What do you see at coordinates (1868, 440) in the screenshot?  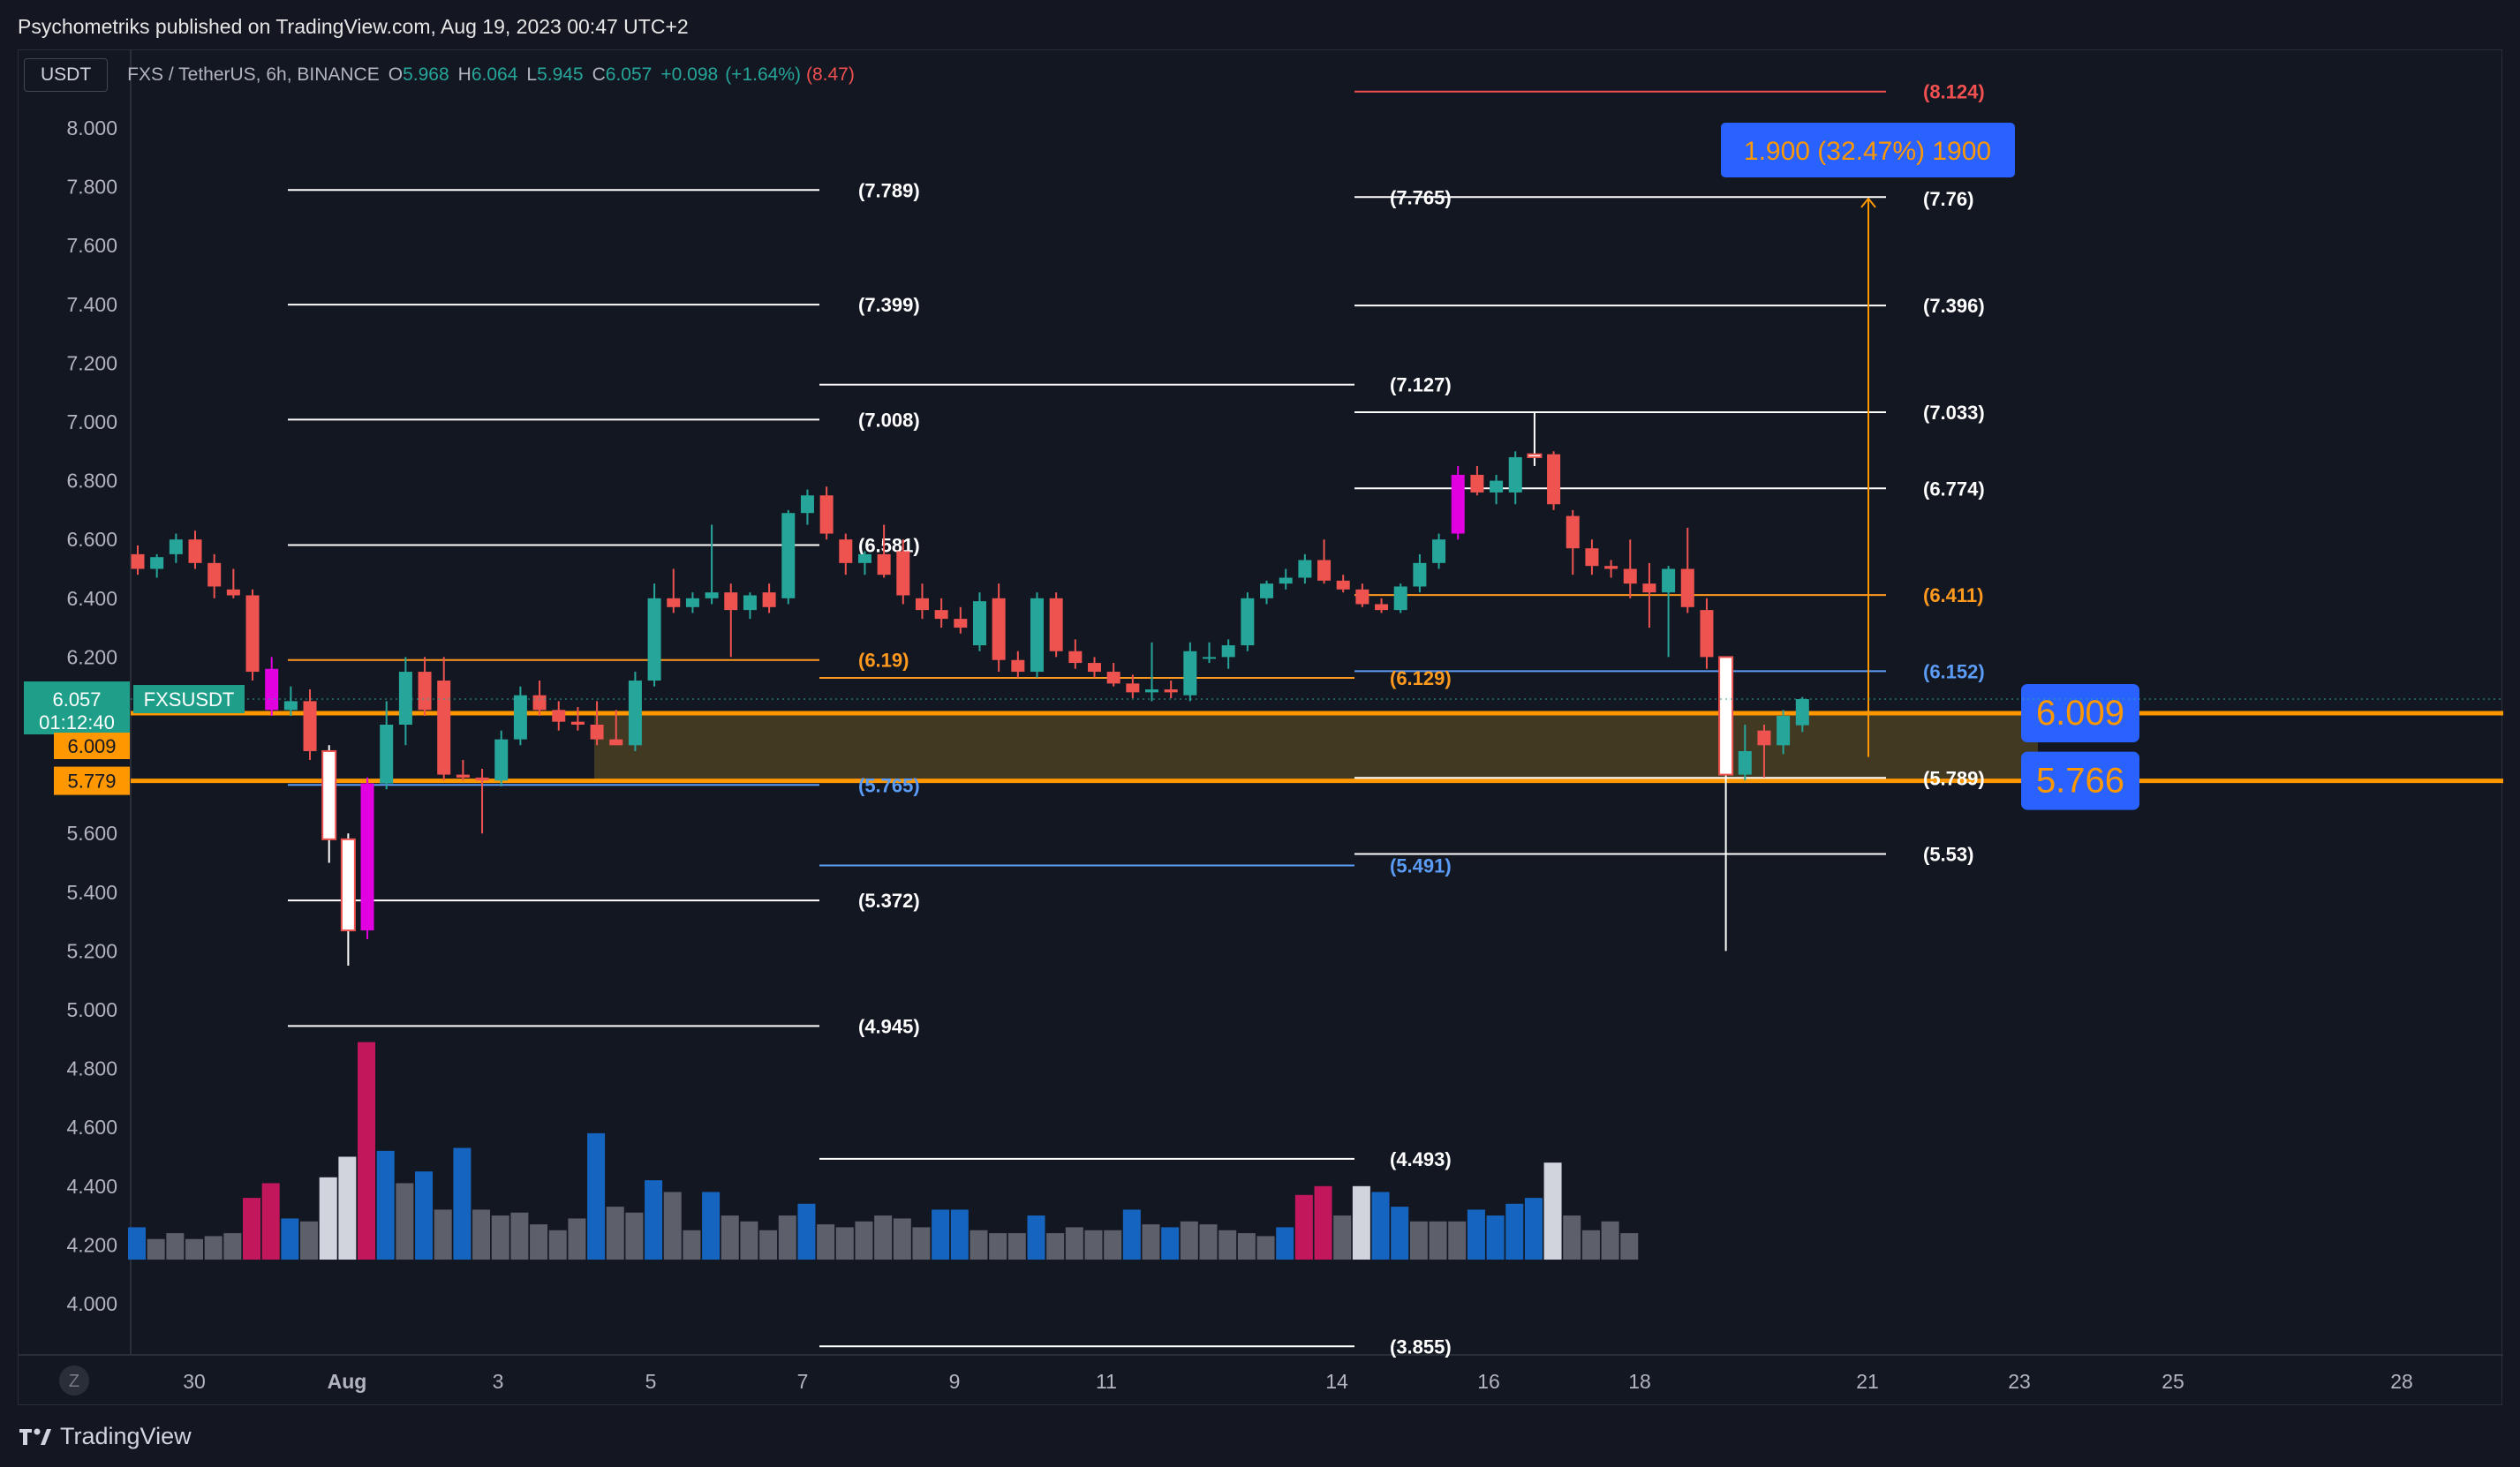 I see `measure-tool: 1.900 (32.47%) 1900` at bounding box center [1868, 440].